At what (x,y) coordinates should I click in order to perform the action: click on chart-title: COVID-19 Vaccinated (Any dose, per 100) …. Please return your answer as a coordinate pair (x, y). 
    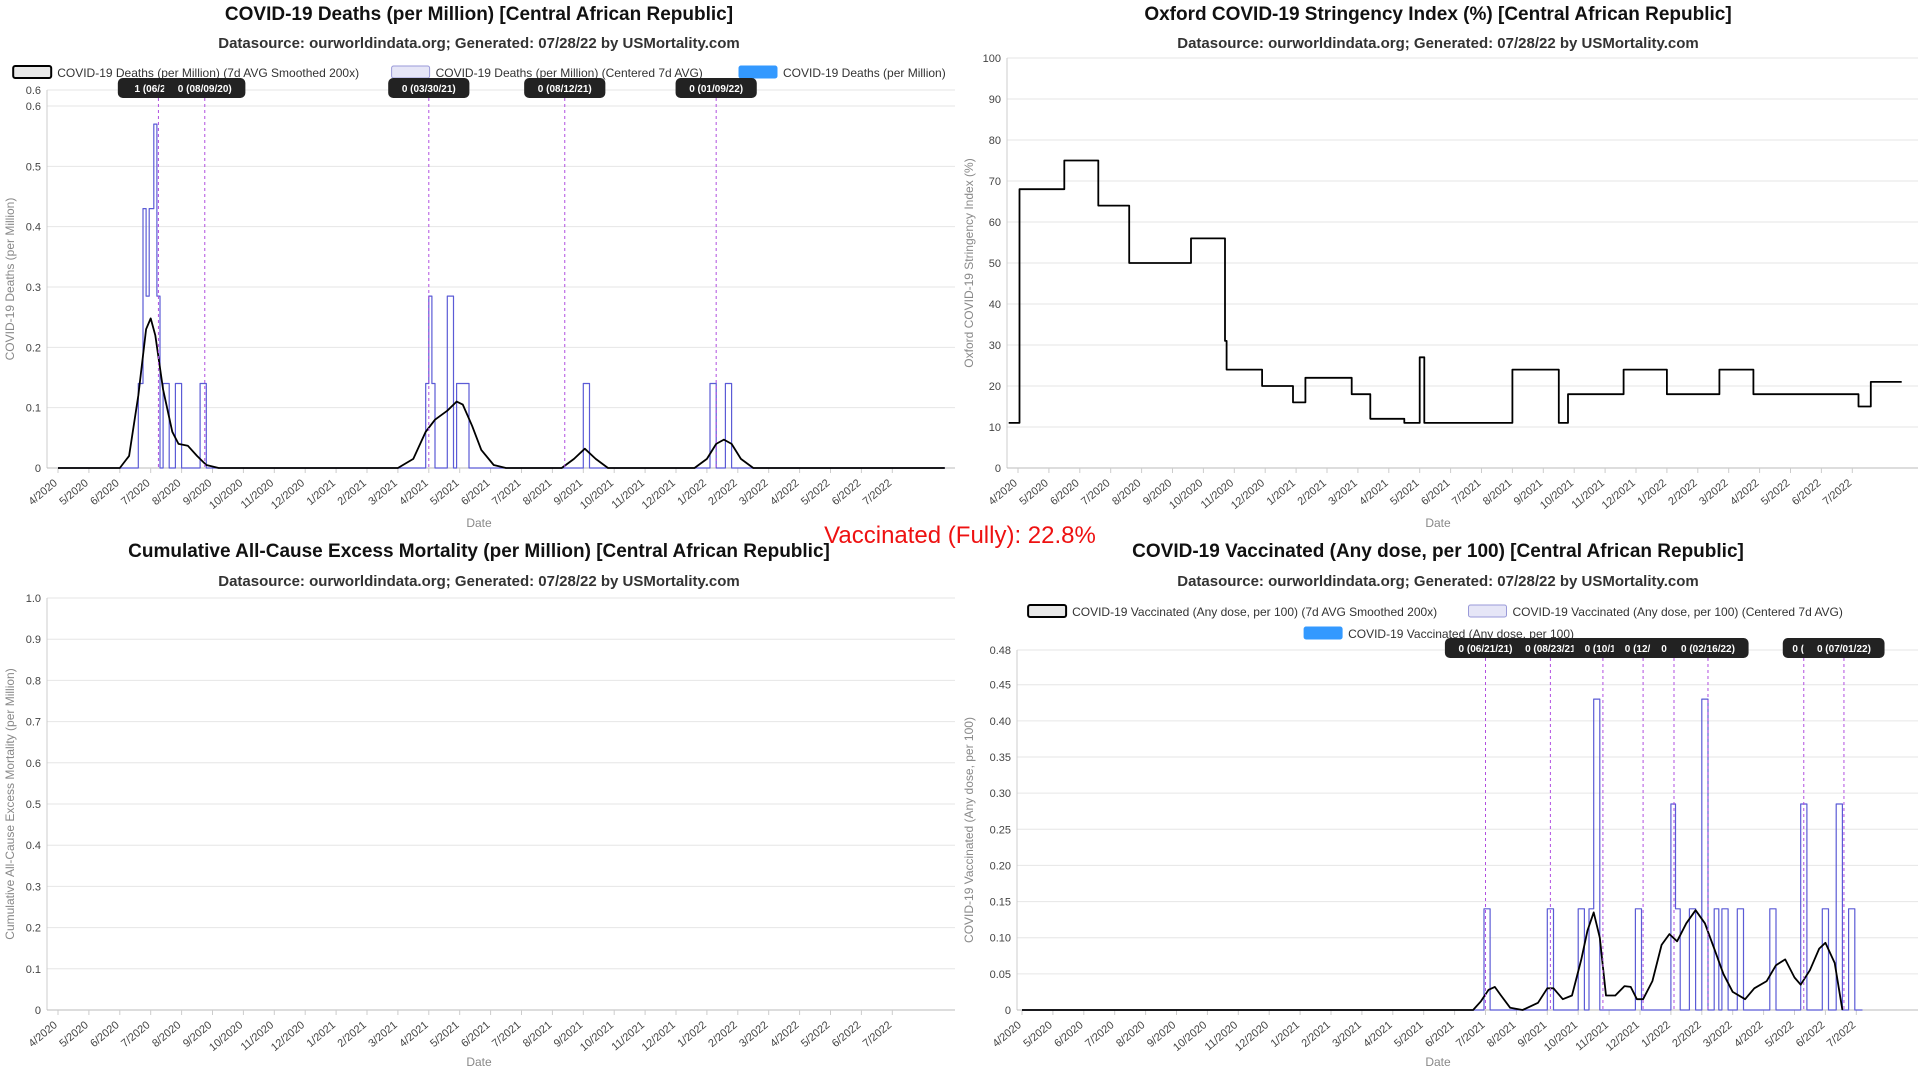
    Looking at the image, I should click on (1438, 551).